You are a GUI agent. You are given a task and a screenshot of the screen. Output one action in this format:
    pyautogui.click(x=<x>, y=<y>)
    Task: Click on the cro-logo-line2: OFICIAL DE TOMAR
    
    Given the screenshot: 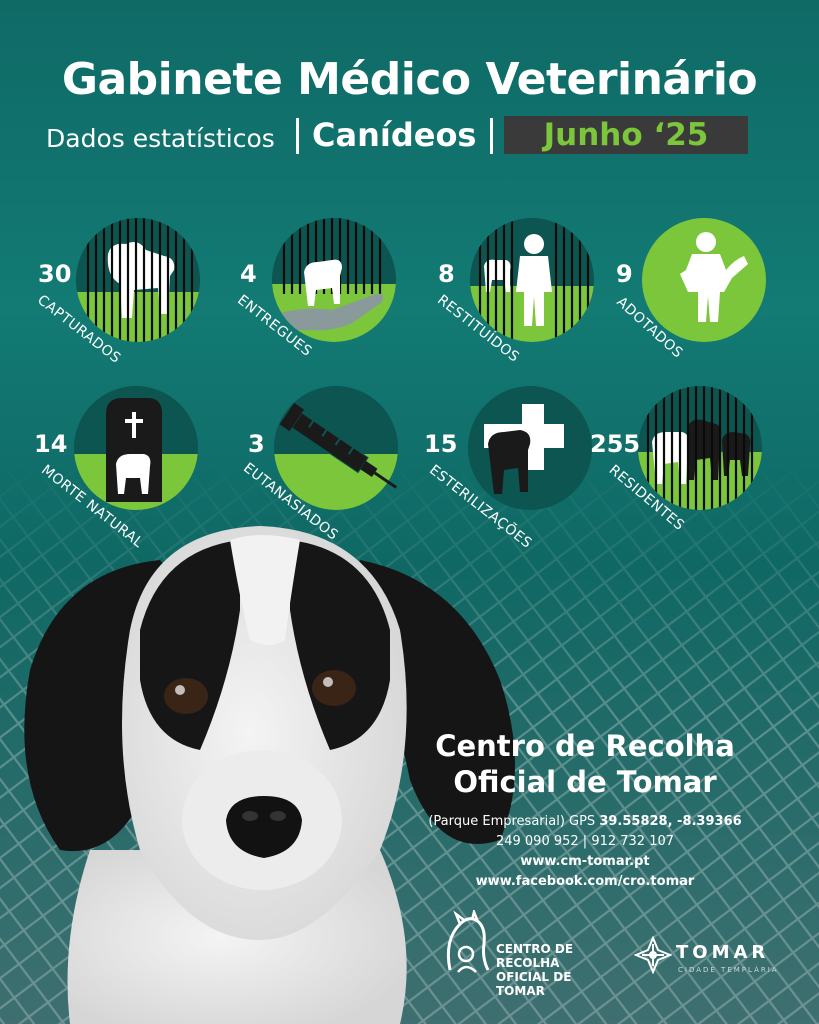 What is the action you would take?
    pyautogui.click(x=534, y=984)
    